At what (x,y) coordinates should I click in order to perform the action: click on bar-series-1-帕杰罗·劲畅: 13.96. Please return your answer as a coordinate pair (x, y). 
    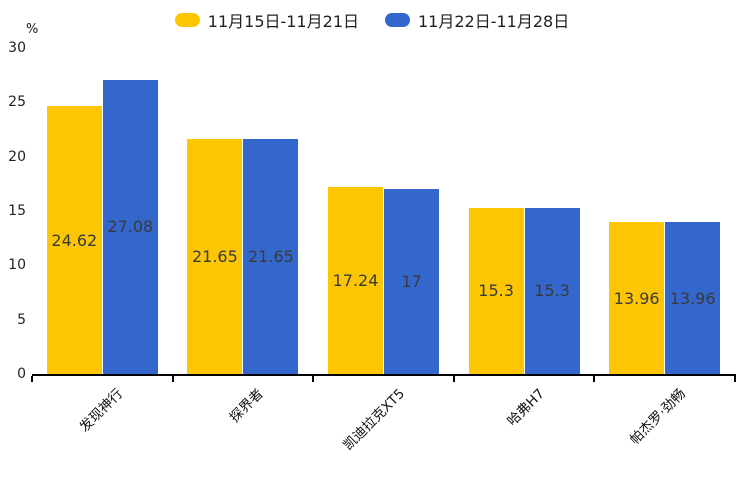
    Looking at the image, I should click on (637, 298).